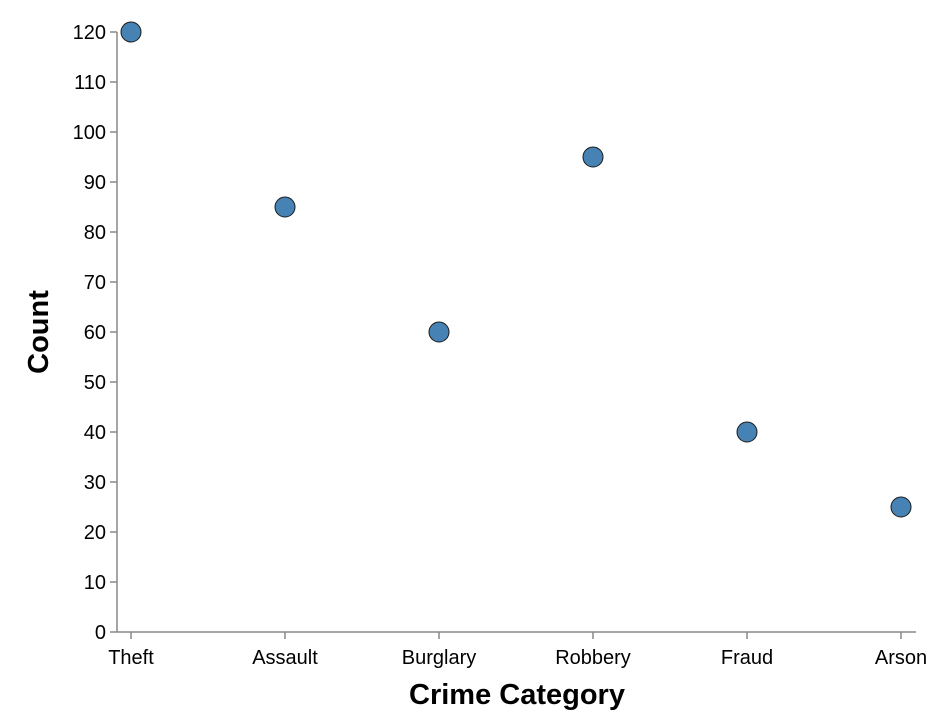  Describe the element at coordinates (131, 658) in the screenshot. I see `x-tick-label: Theft` at that location.